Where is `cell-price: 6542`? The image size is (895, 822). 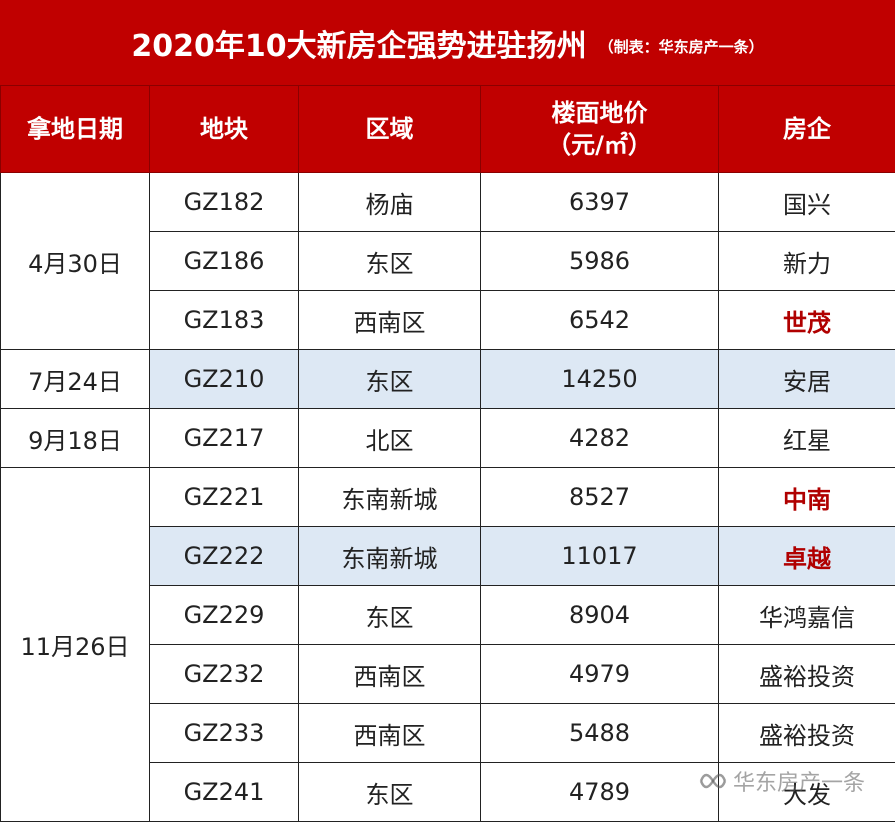
cell-price: 6542 is located at coordinates (600, 320).